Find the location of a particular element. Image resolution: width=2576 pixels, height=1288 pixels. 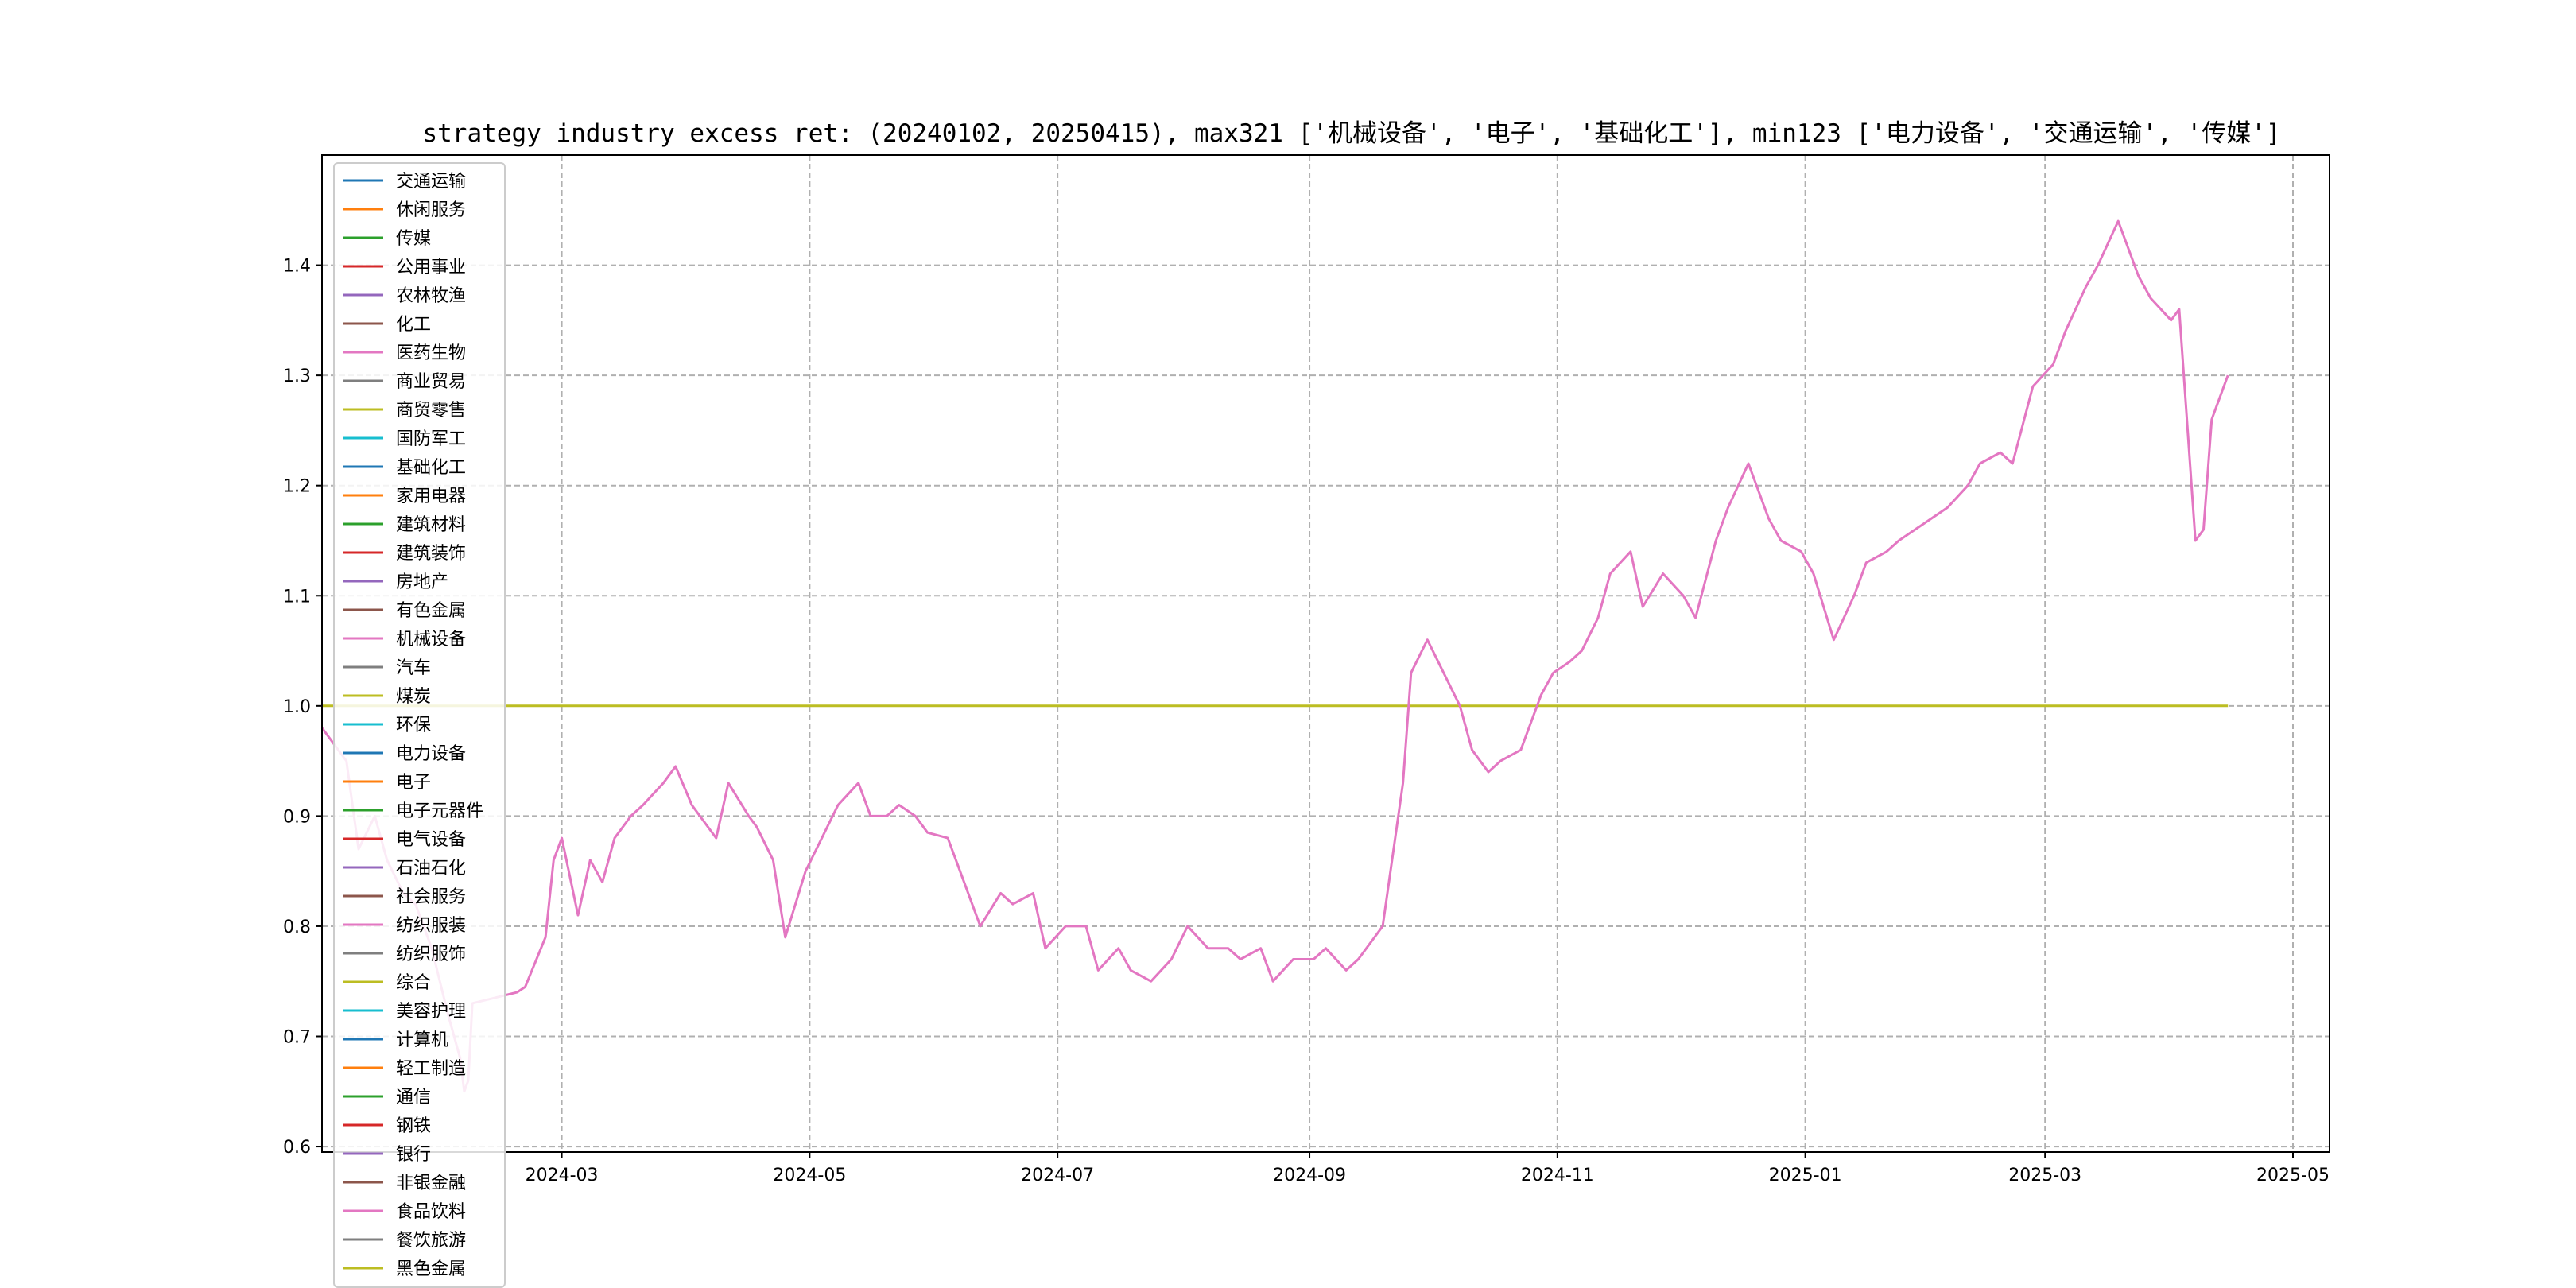

x-tick-label: 2025-01 is located at coordinates (1806, 1175).